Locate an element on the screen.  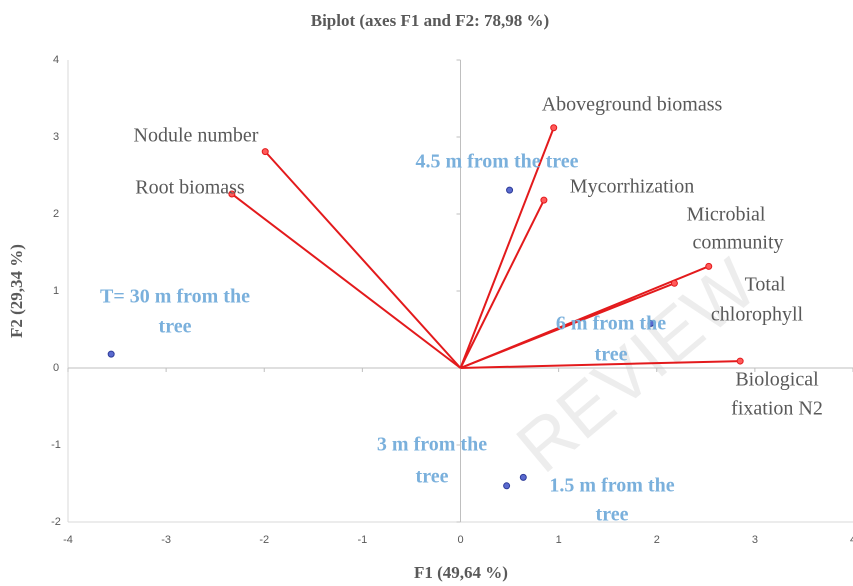
x-axis-label: F1 (49,64 %) is located at coordinates (461, 572).